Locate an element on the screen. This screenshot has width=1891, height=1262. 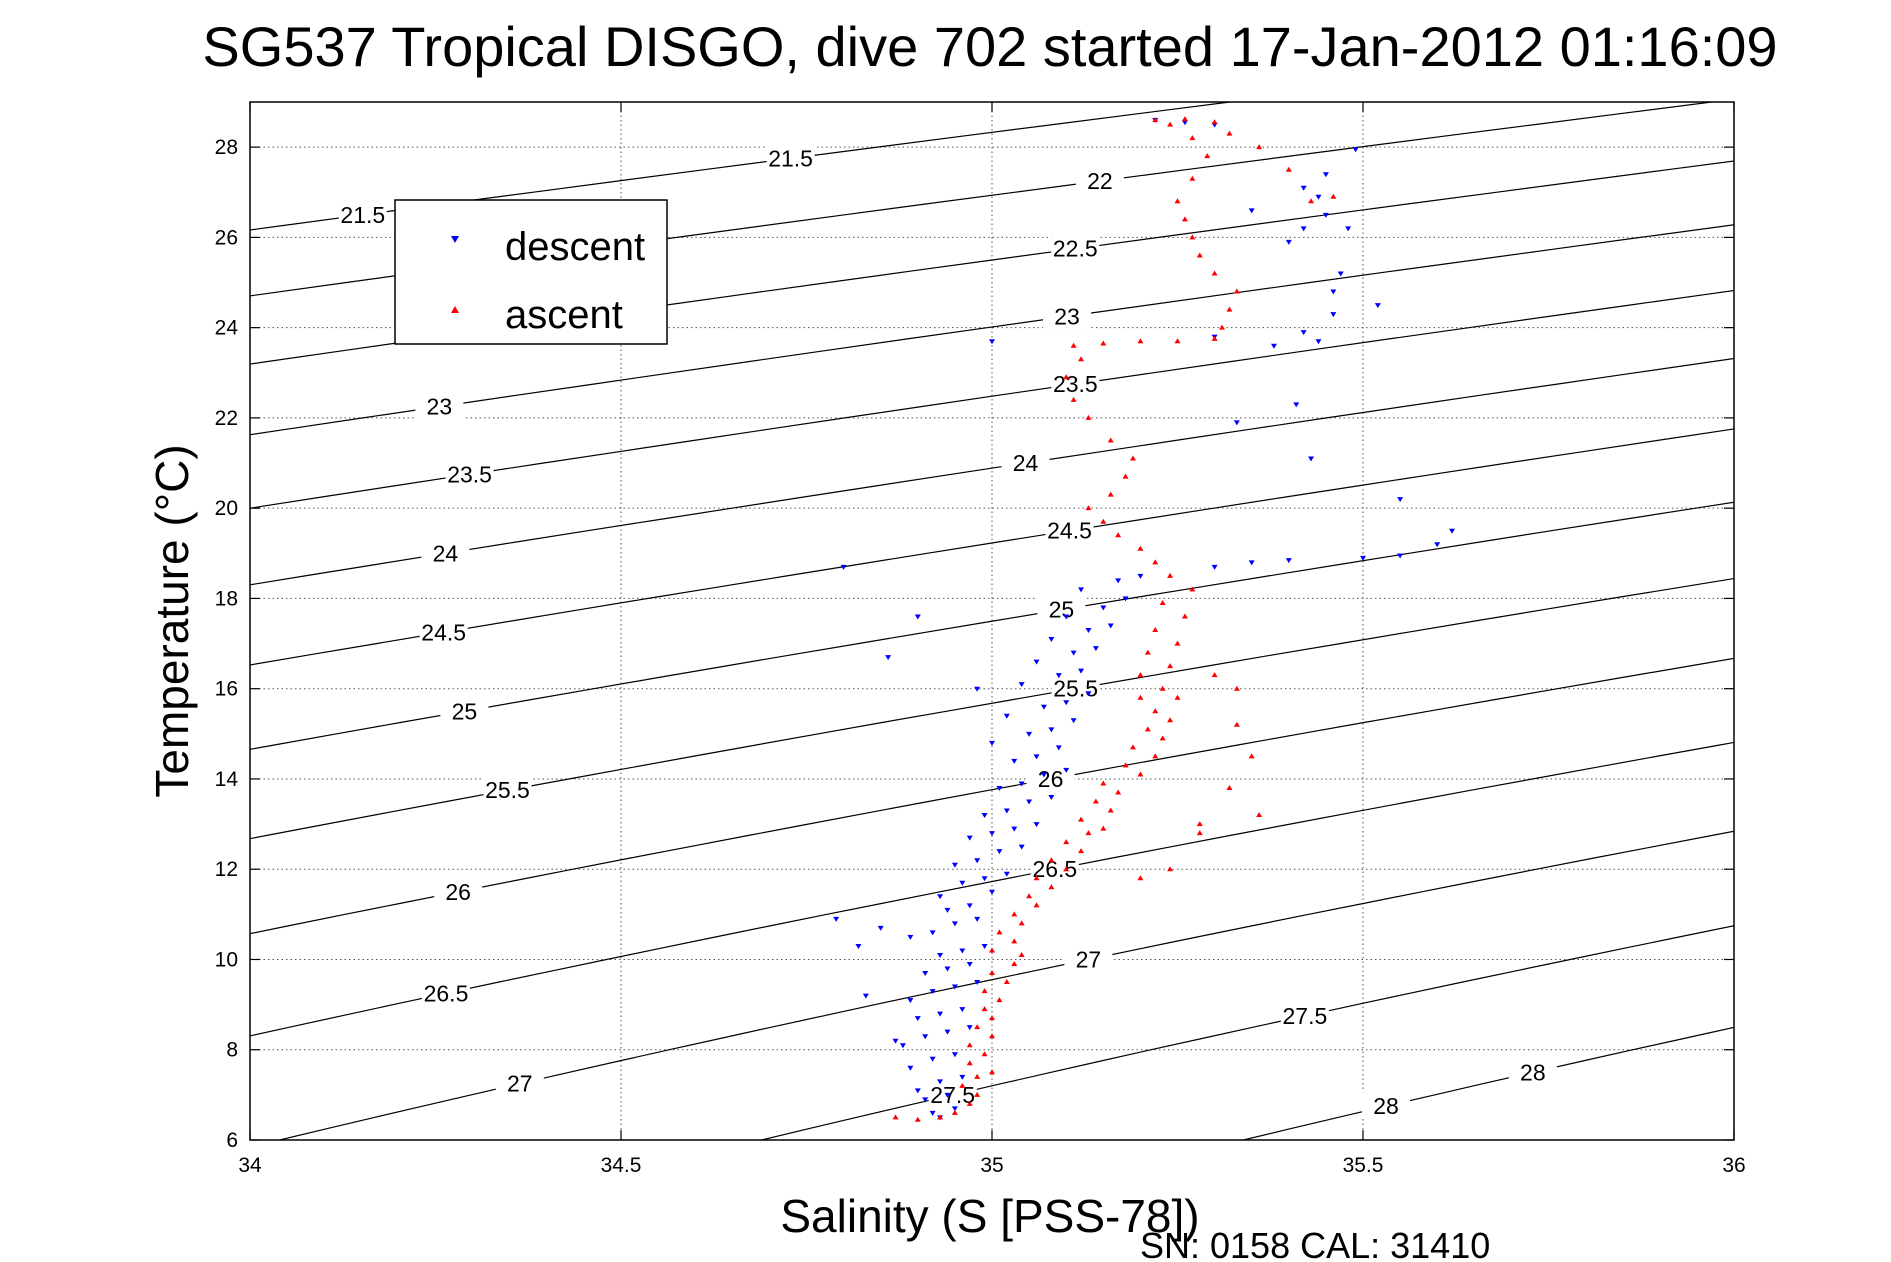
isopycnal-label: 21.5 is located at coordinates (362, 215).